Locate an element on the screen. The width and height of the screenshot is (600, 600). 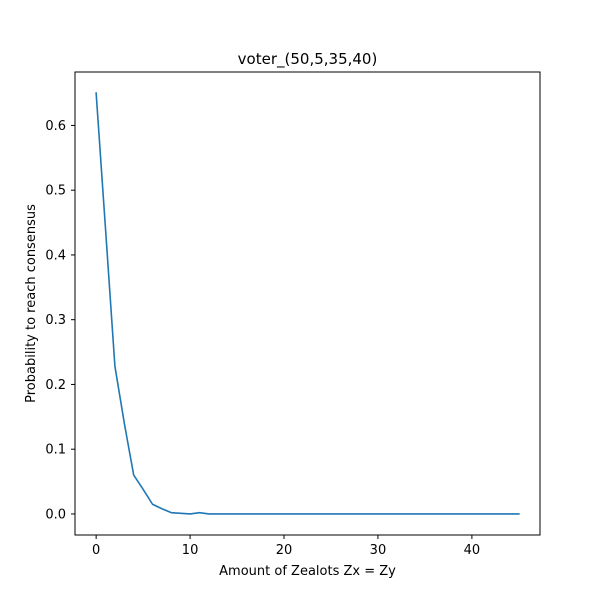
x-tick-label: 30 is located at coordinates (378, 550).